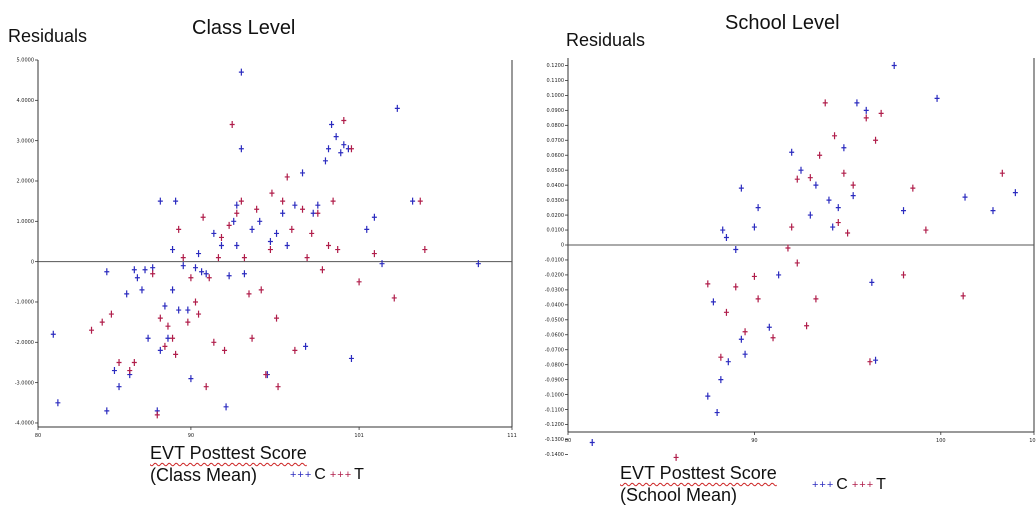 This screenshot has height=508, width=1036. What do you see at coordinates (556, 96) in the screenshot?
I see `y-tick-label: 0.1000` at bounding box center [556, 96].